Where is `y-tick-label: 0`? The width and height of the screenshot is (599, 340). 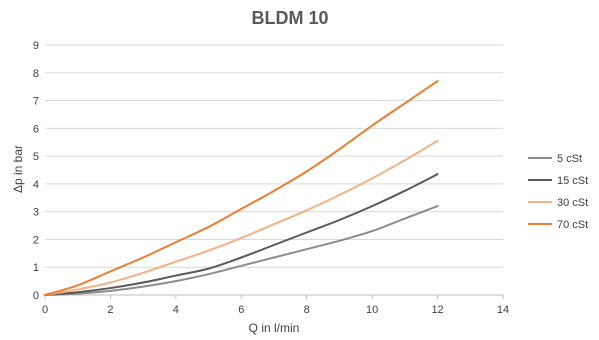
y-tick-label: 0 is located at coordinates (36, 296).